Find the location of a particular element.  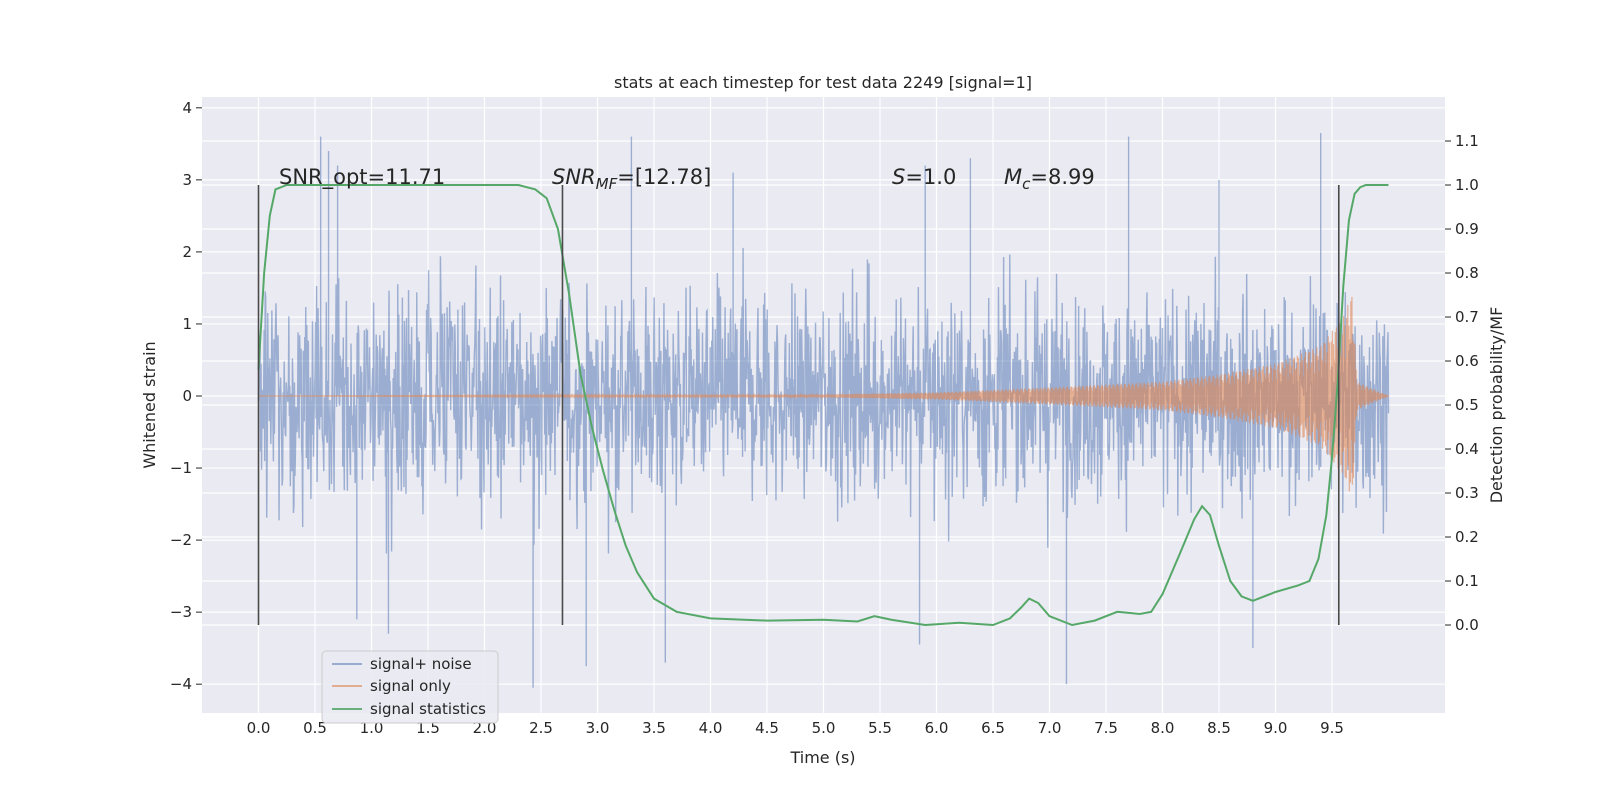

y-tick-label: 1 is located at coordinates (187, 324).